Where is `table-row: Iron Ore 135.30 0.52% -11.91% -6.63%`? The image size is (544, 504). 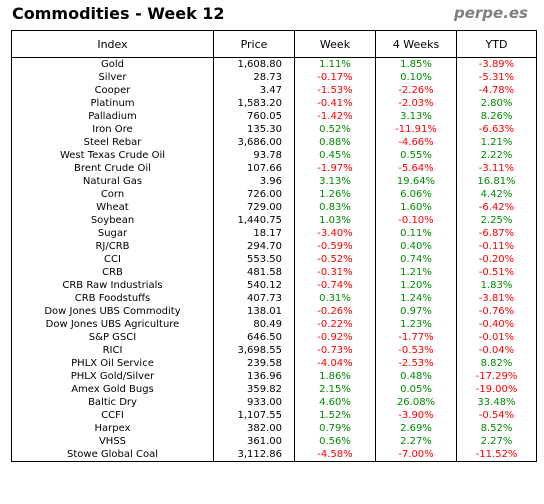 table-row: Iron Ore 135.30 0.52% -11.91% -6.63% is located at coordinates (274, 129).